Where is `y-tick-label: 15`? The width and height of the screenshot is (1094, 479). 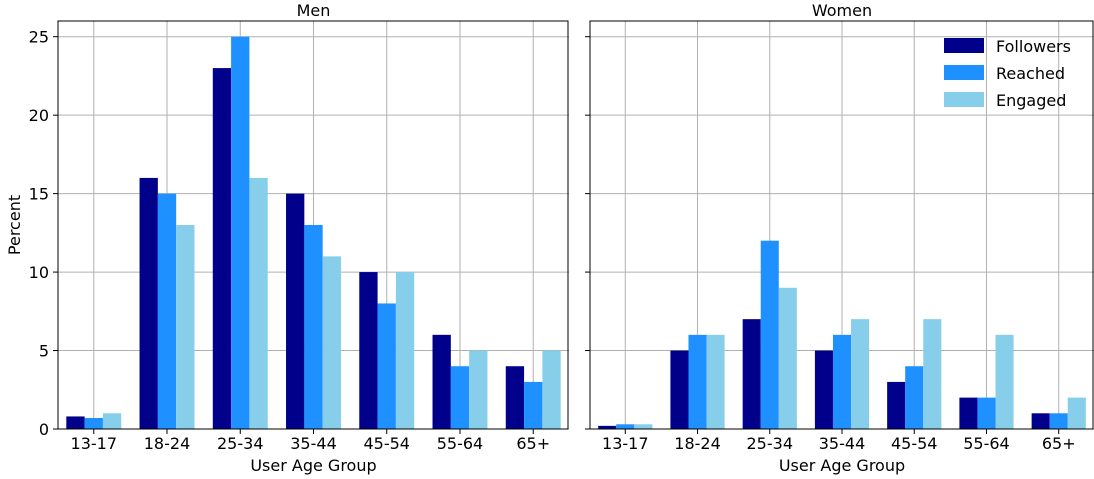 y-tick-label: 15 is located at coordinates (39, 194).